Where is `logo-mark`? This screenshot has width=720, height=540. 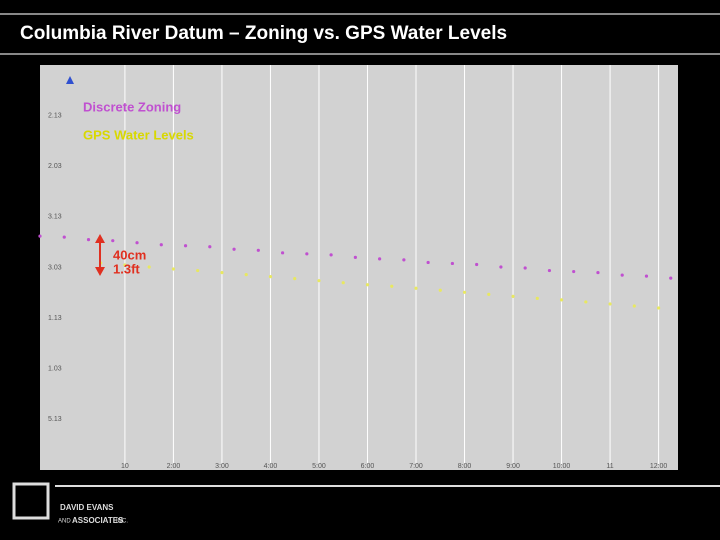
logo-mark is located at coordinates (31, 501).